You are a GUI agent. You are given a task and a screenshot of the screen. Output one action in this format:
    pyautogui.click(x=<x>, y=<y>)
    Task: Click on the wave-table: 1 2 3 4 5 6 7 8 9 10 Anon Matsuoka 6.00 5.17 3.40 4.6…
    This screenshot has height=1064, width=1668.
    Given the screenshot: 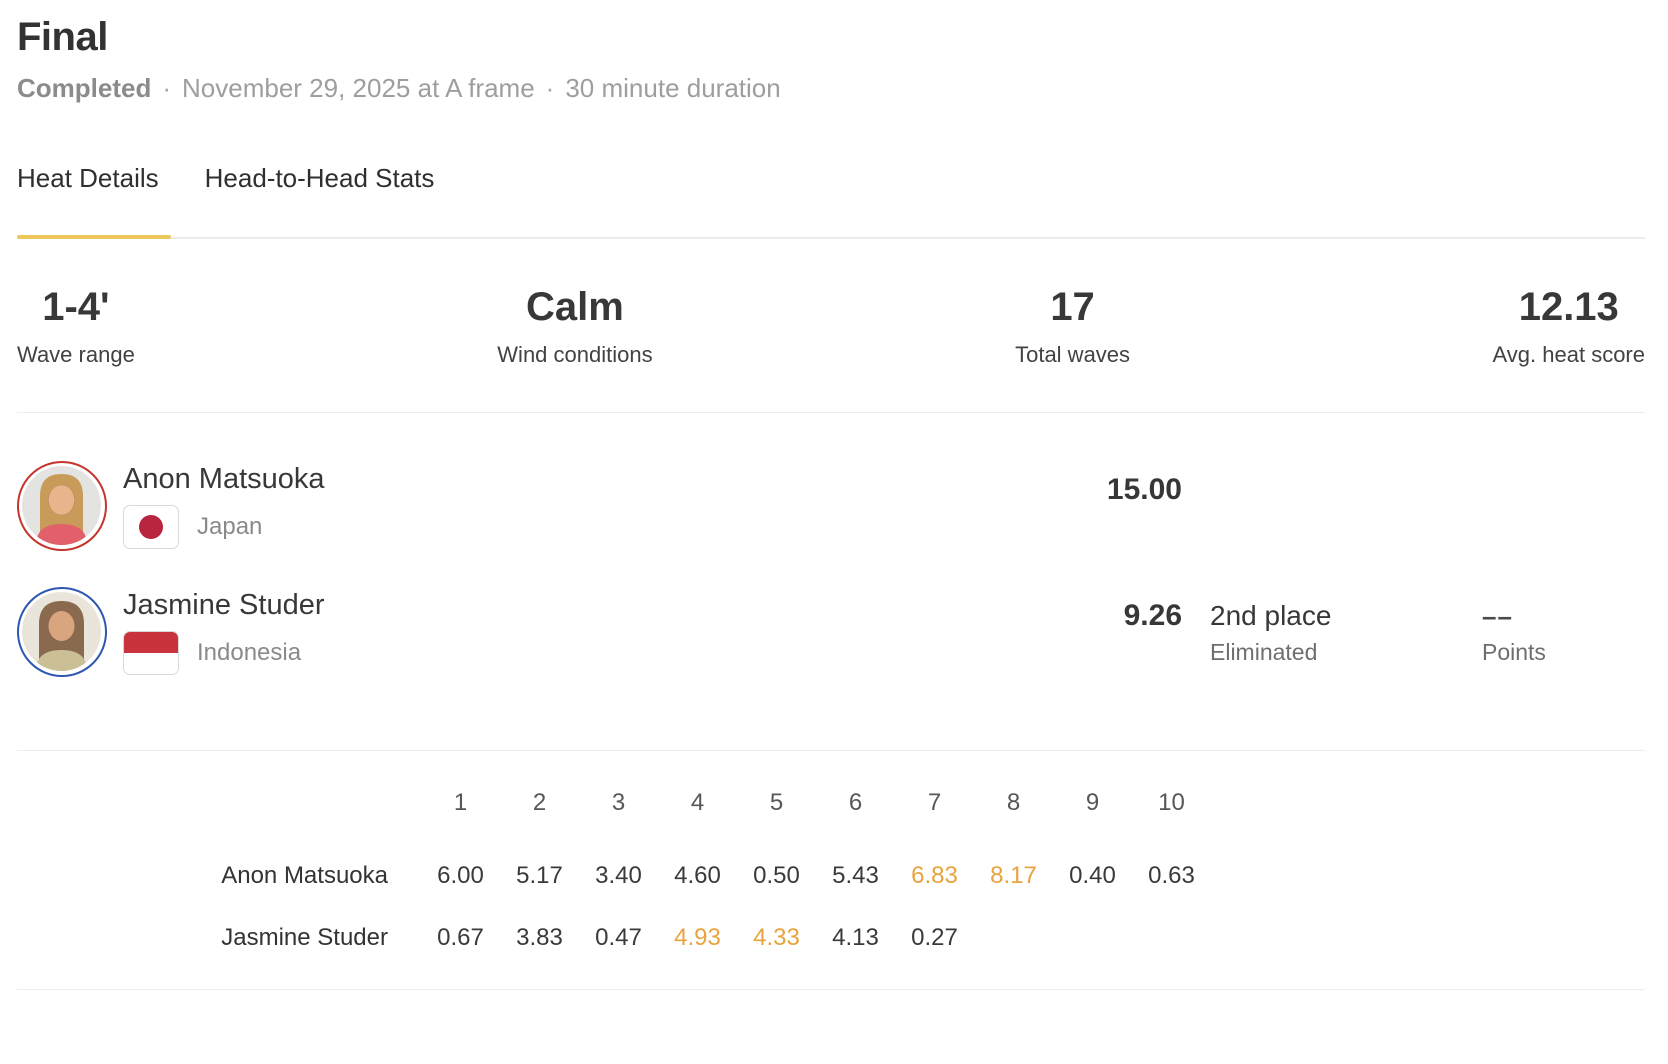 What is the action you would take?
    pyautogui.click(x=831, y=870)
    